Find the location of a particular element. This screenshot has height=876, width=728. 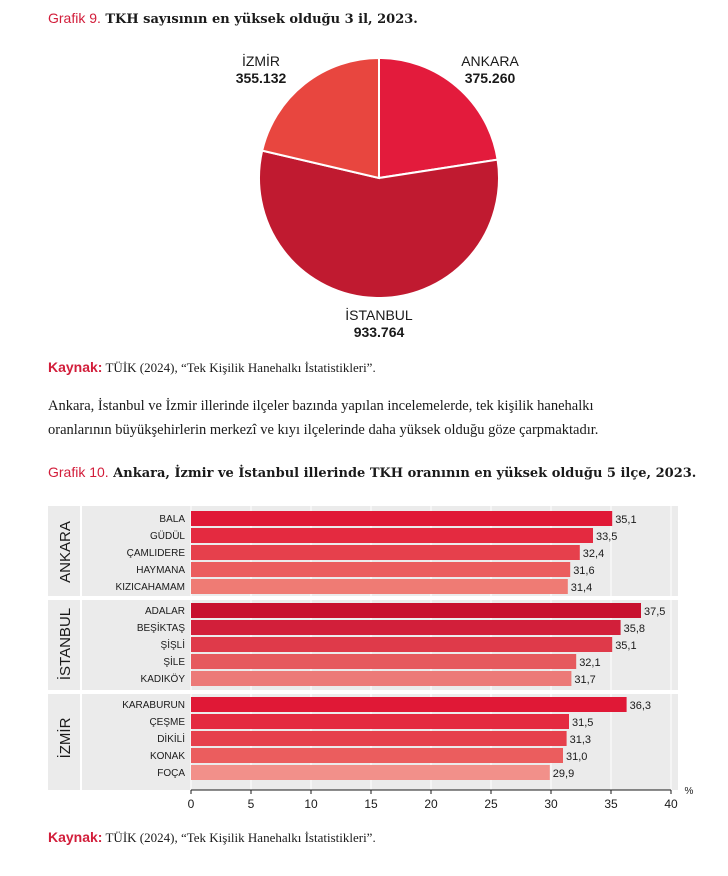

x-tick-label: 5 is located at coordinates (251, 804).